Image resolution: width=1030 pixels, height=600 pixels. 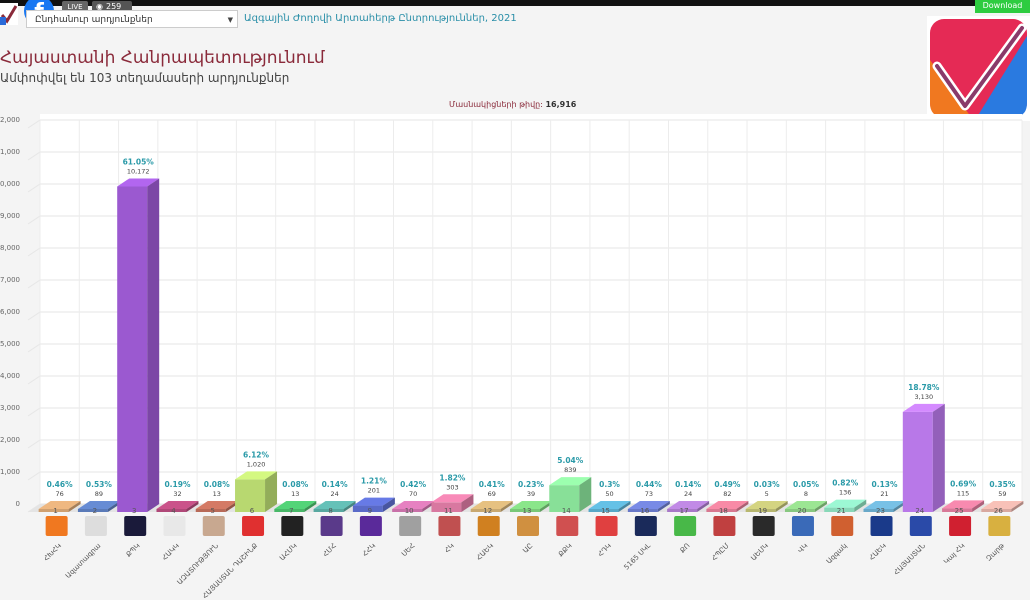 What do you see at coordinates (841, 511) in the screenshot?
I see `party-number: 21` at bounding box center [841, 511].